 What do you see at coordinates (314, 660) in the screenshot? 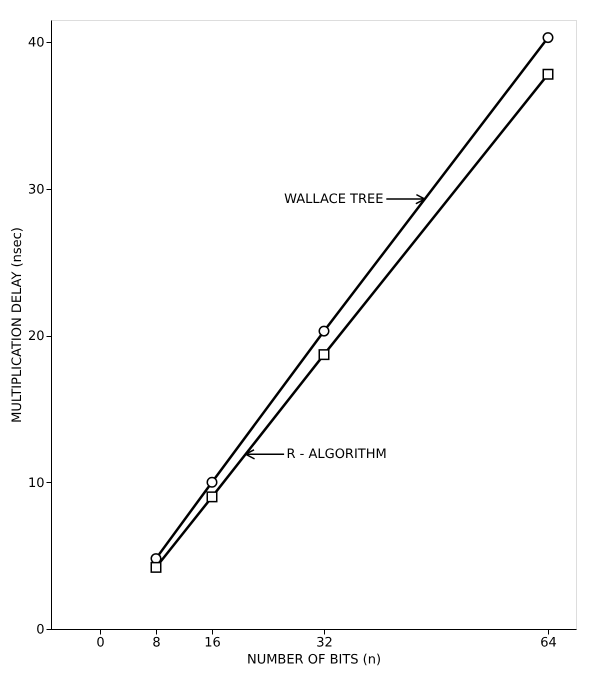
I see `x-axis-title: NUMBER OF BITS (n)` at bounding box center [314, 660].